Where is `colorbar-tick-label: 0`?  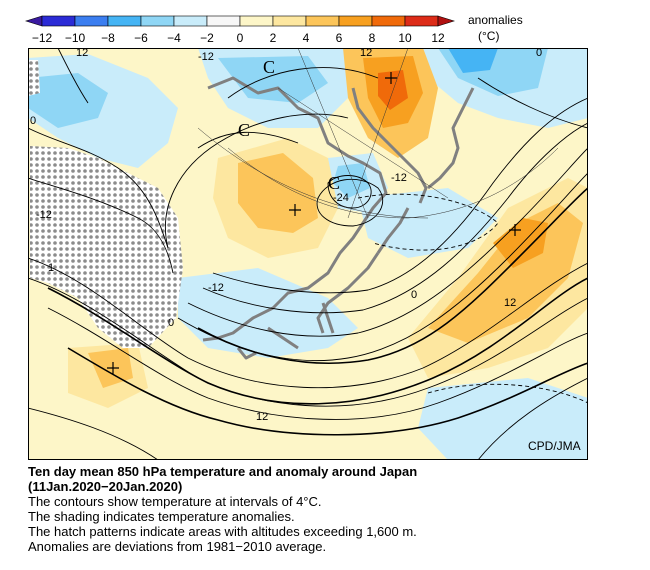
colorbar-tick-label: 0 is located at coordinates (240, 38).